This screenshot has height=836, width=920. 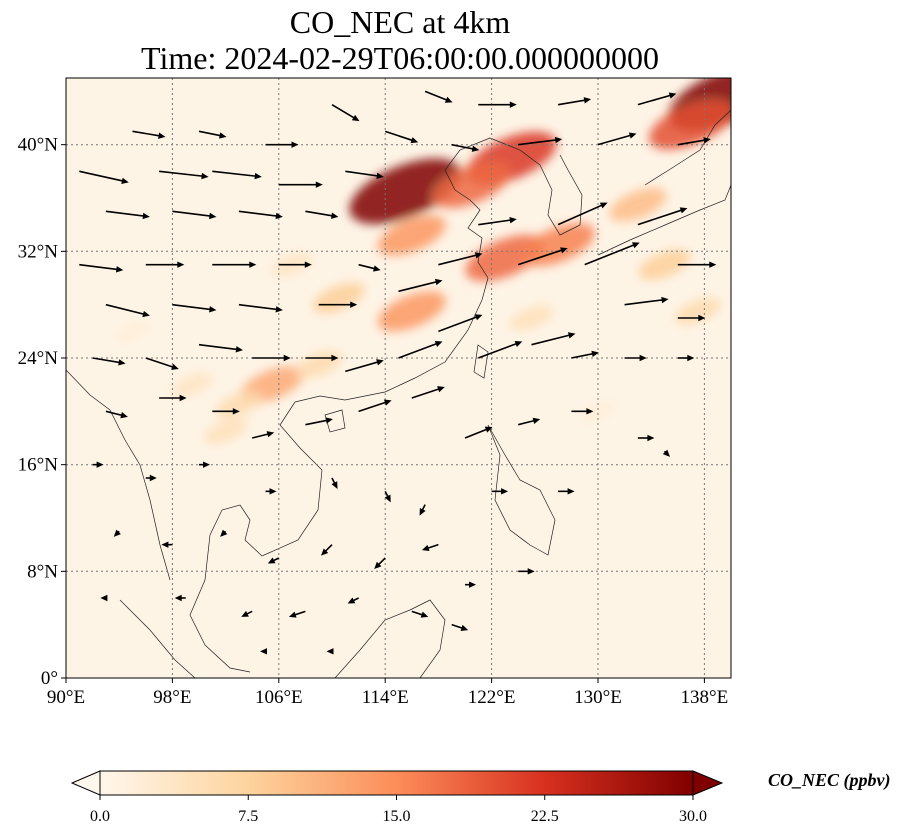 I want to click on colorbar-tick-label: 30.0, so click(x=693, y=816).